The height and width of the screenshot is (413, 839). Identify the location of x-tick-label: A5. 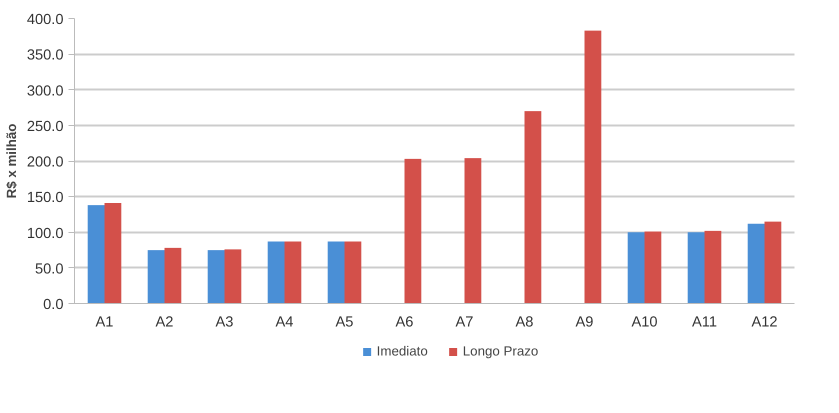
(345, 322).